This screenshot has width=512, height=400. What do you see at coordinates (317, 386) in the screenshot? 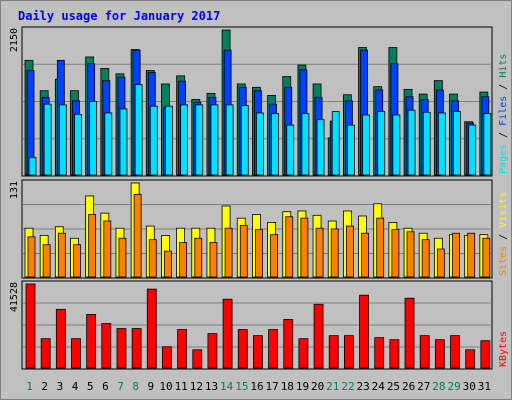
I see `x-tick-label: 20` at bounding box center [317, 386].